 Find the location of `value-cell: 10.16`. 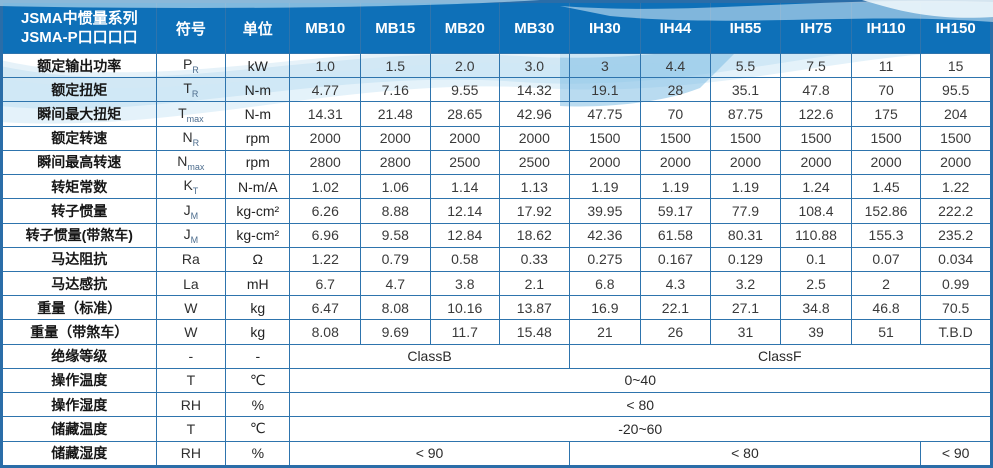

value-cell: 10.16 is located at coordinates (465, 308).